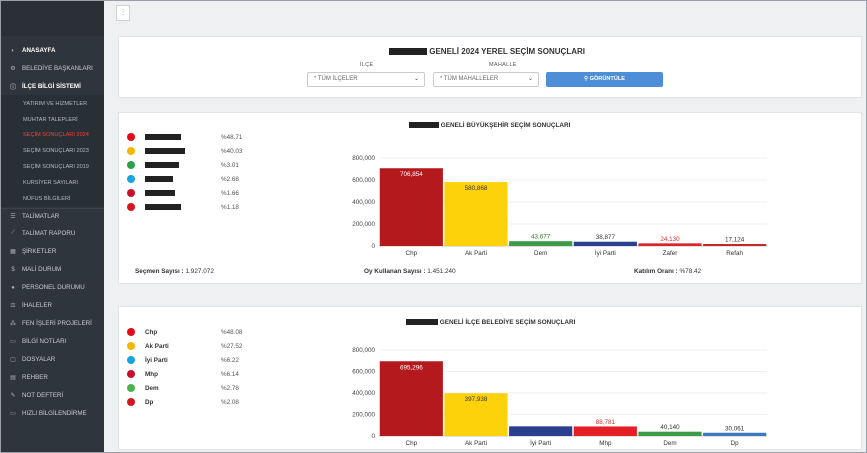 The image size is (867, 453). I want to click on party-percentage: %48.71, so click(232, 137).